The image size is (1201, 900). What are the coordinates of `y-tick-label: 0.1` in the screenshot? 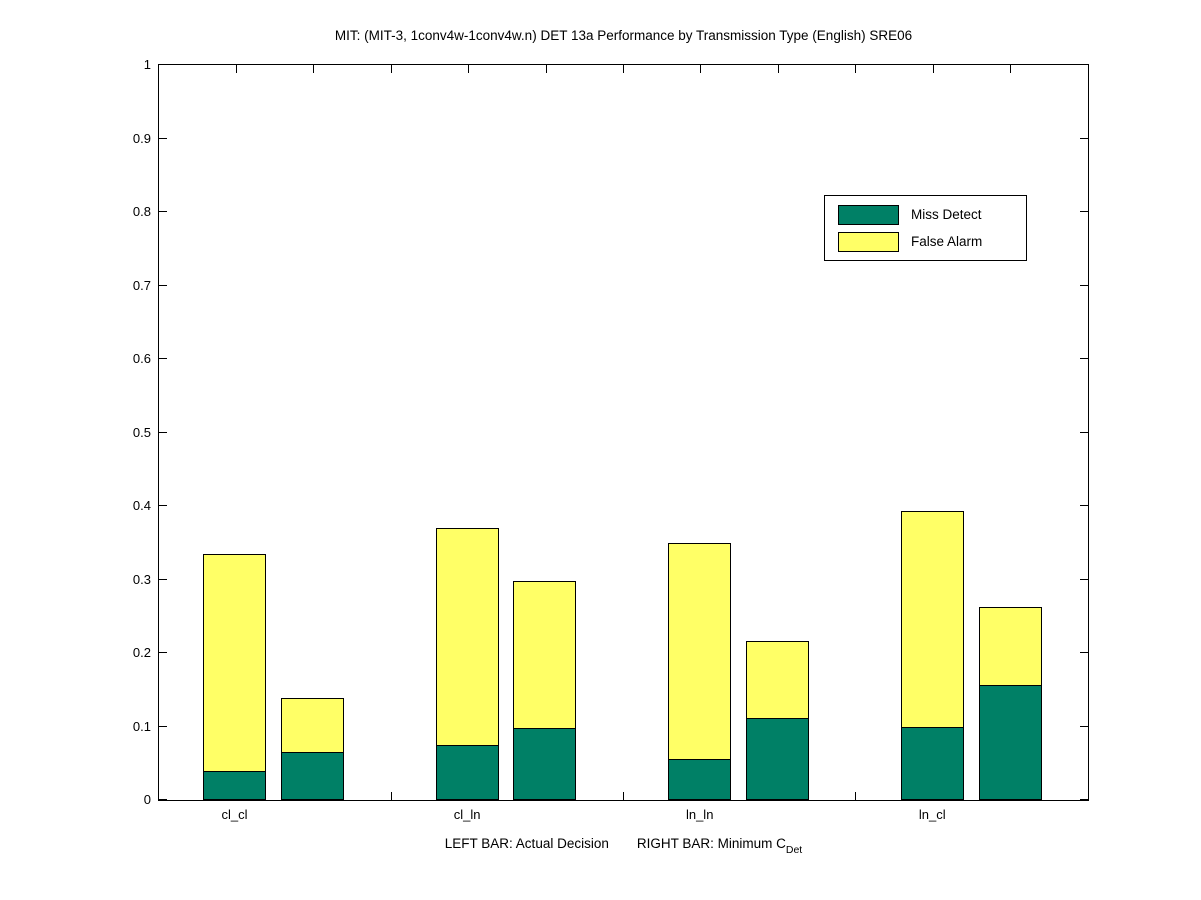 It's located at (141, 726).